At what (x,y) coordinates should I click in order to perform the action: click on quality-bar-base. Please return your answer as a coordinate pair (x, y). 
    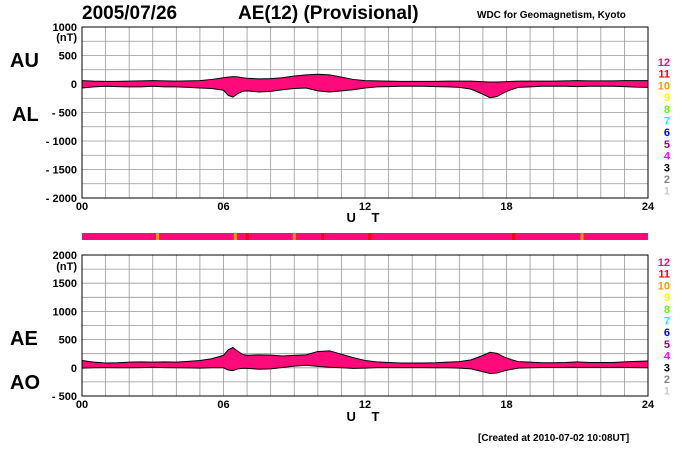
    Looking at the image, I should click on (365, 236).